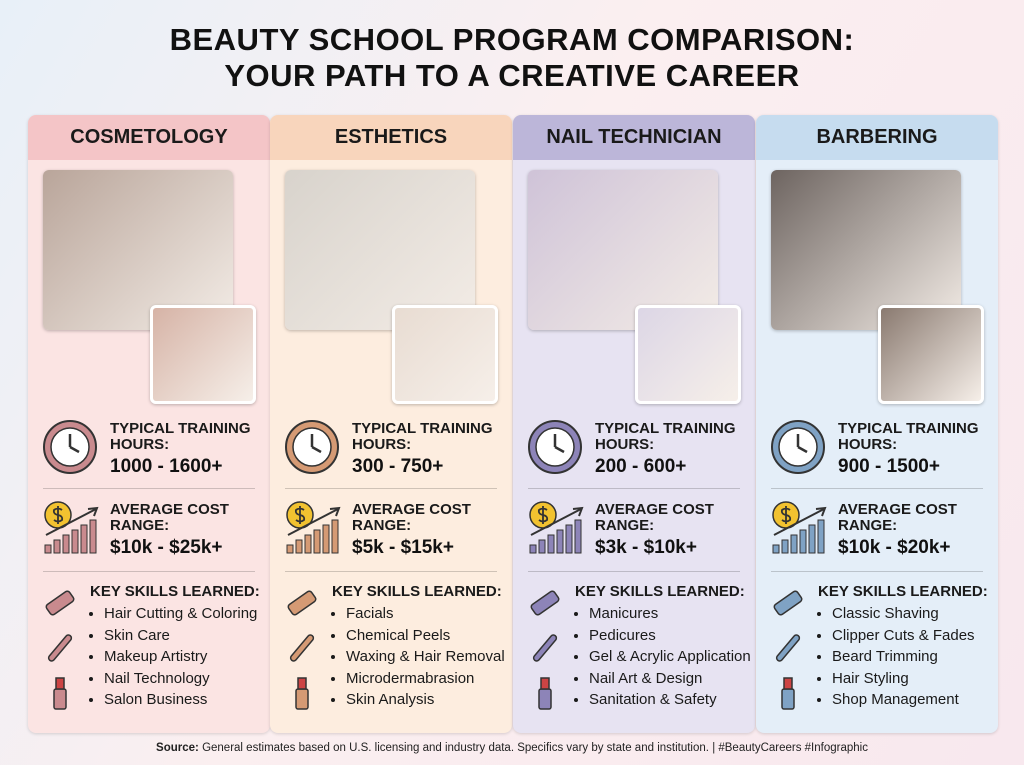 The image size is (1024, 765). Describe the element at coordinates (425, 700) in the screenshot. I see `skill: Skin Analysis` at that location.